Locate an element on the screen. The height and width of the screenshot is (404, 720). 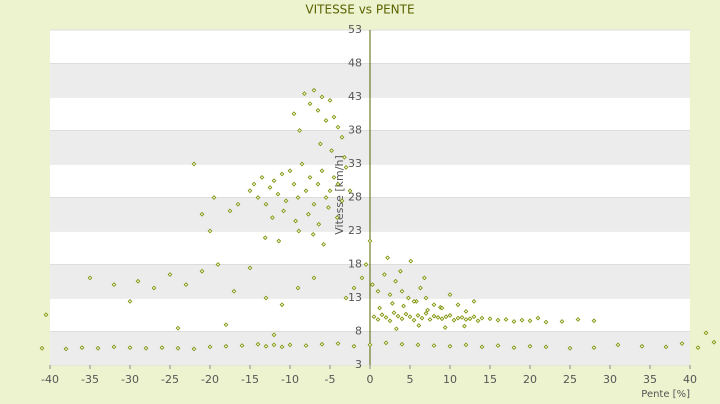
x-tick-label: 40 is located at coordinates (690, 379).